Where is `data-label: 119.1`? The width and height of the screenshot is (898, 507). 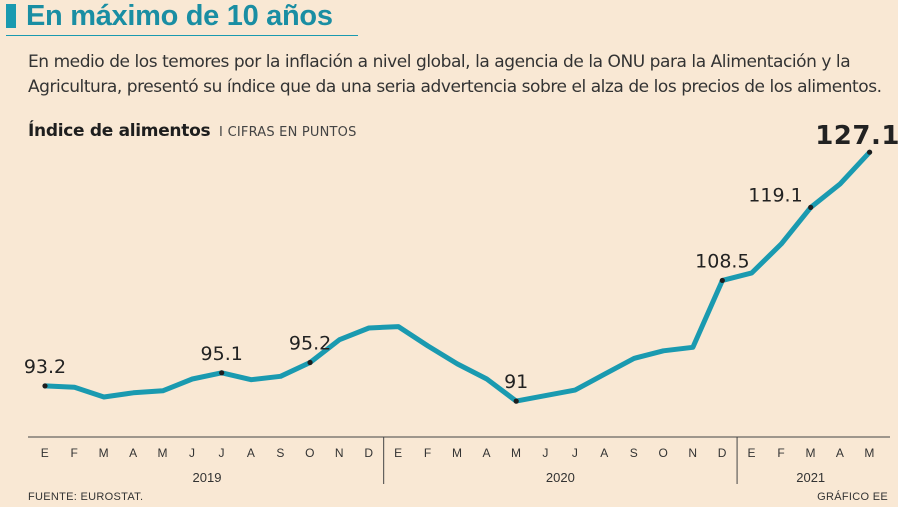
data-label: 119.1 is located at coordinates (775, 195).